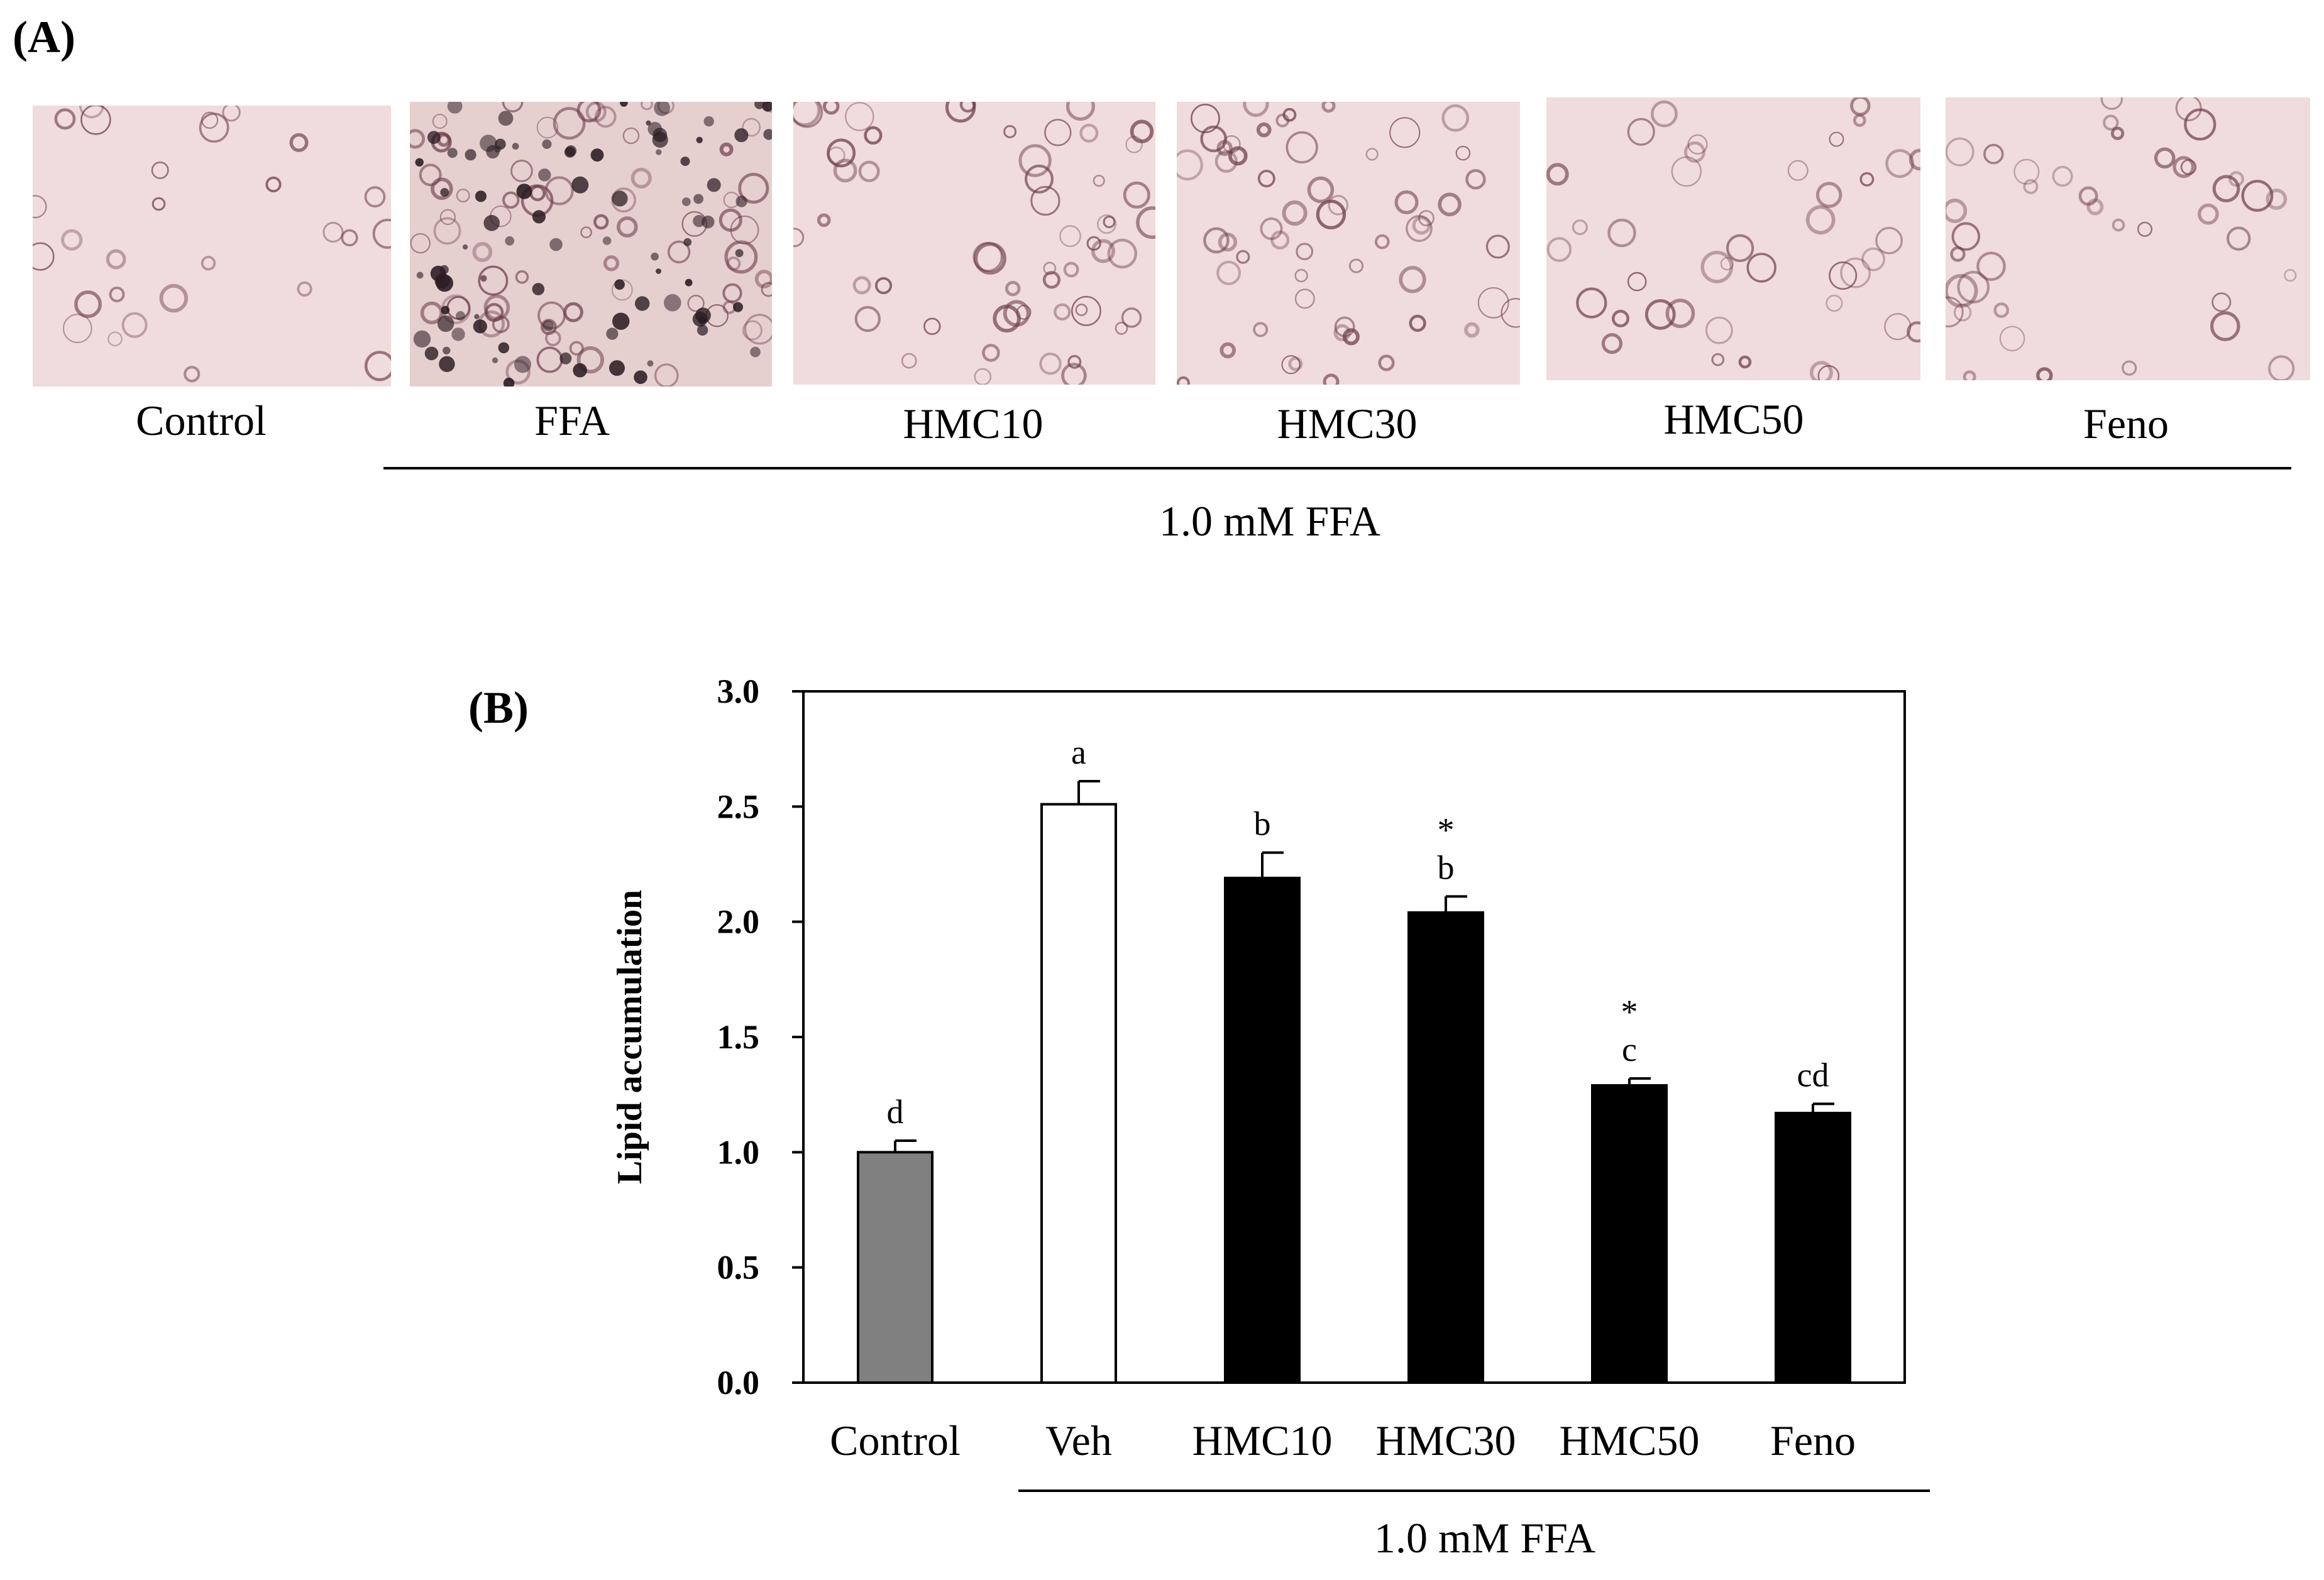 This screenshot has width=2324, height=1580. Describe the element at coordinates (1337, 468) in the screenshot. I see `panel-a-bracket-line` at that location.